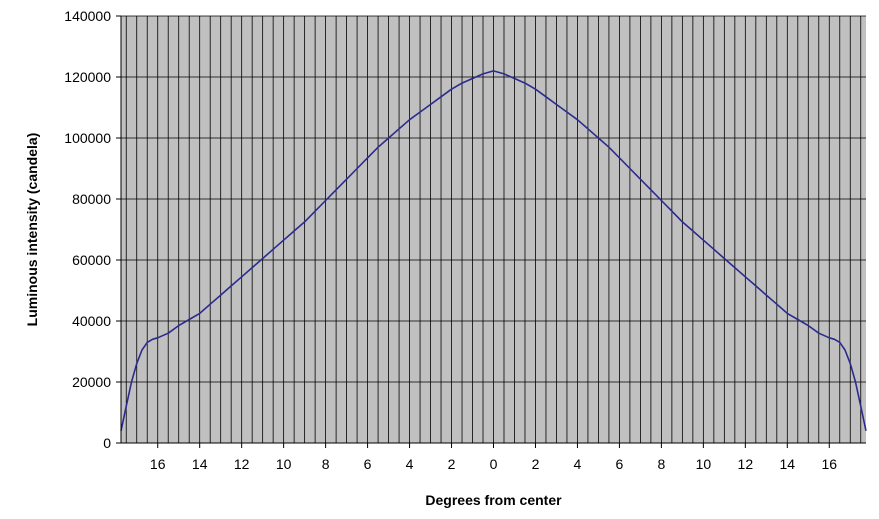  Describe the element at coordinates (87, 16) in the screenshot. I see `y-tick-label: 140000` at that location.